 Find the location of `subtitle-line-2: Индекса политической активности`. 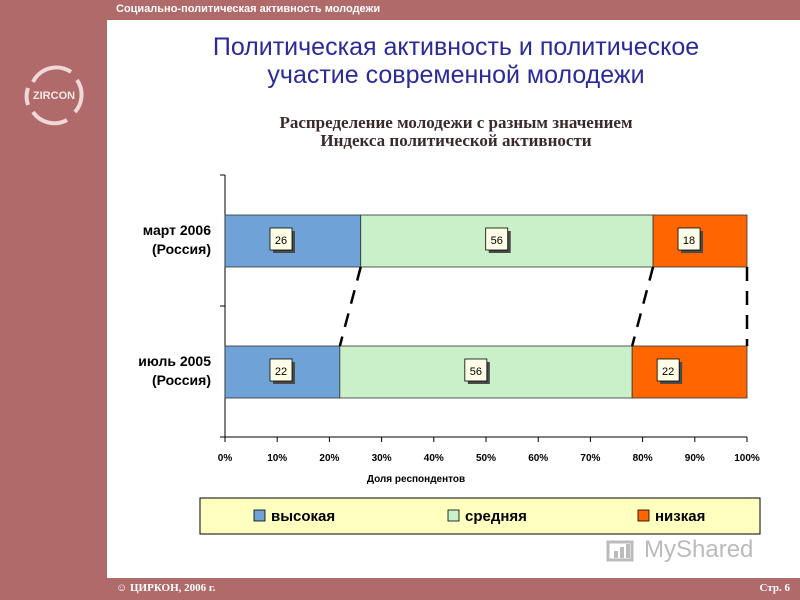

subtitle-line-2: Индекса политической активности is located at coordinates (456, 140).